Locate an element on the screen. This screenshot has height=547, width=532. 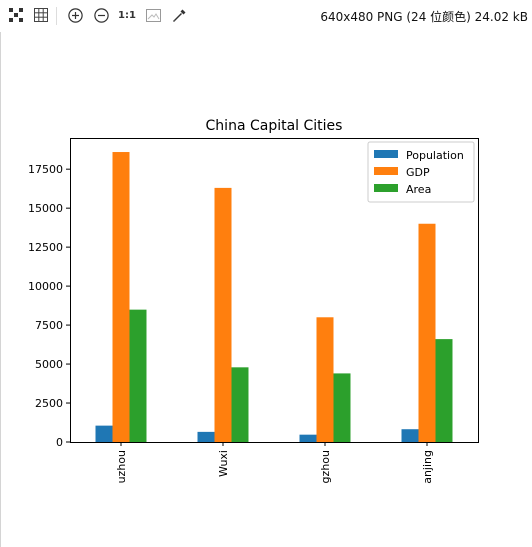
zoom-out-icon is located at coordinates (101, 15).